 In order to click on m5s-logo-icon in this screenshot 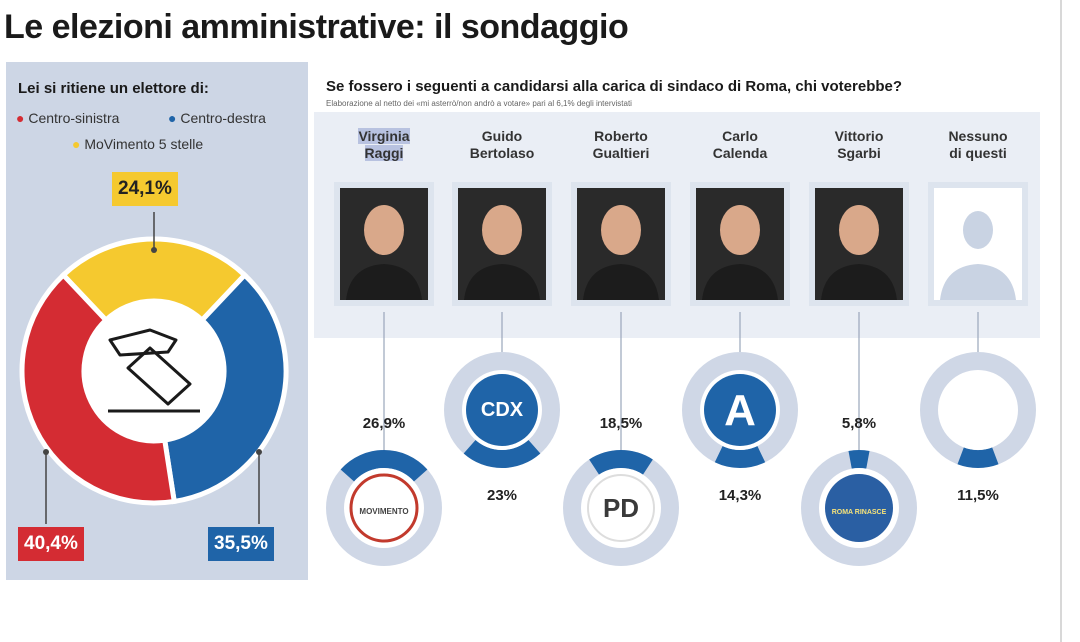, I will do `click(384, 508)`.